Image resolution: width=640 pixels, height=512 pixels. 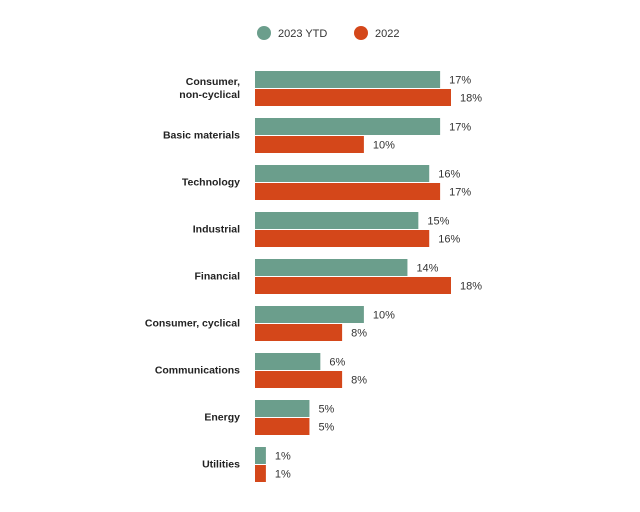 What do you see at coordinates (221, 464) in the screenshot?
I see `category-label: Utilities` at bounding box center [221, 464].